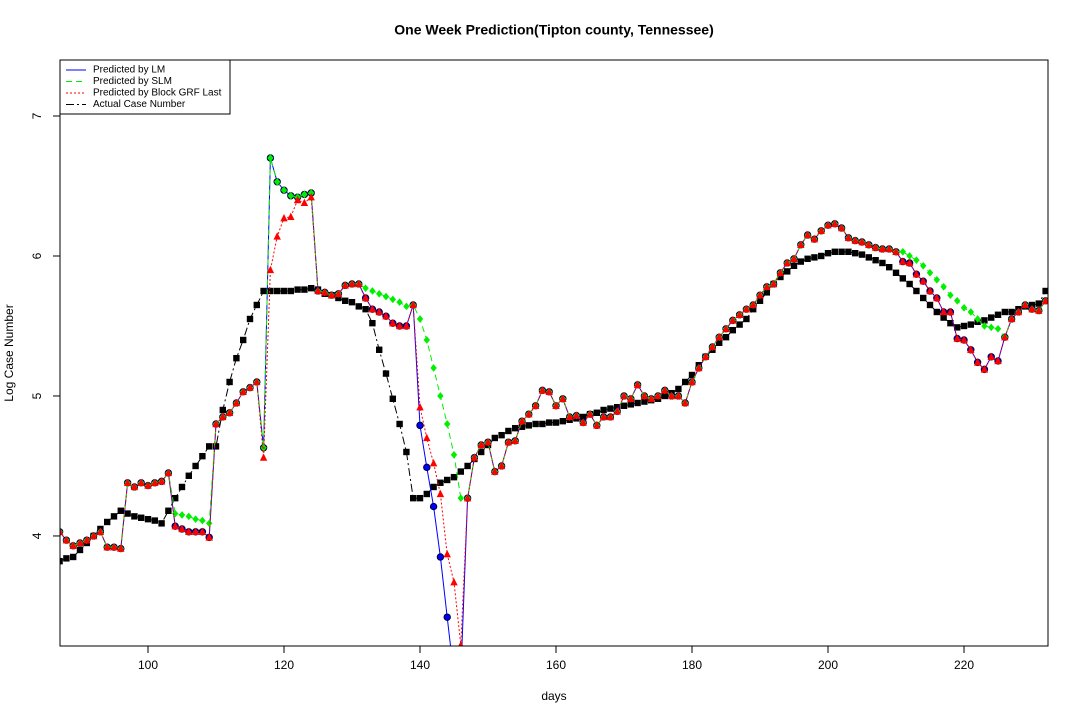 The width and height of the screenshot is (1080, 720). What do you see at coordinates (37, 395) in the screenshot?
I see `y-tick-label: 5` at bounding box center [37, 395].